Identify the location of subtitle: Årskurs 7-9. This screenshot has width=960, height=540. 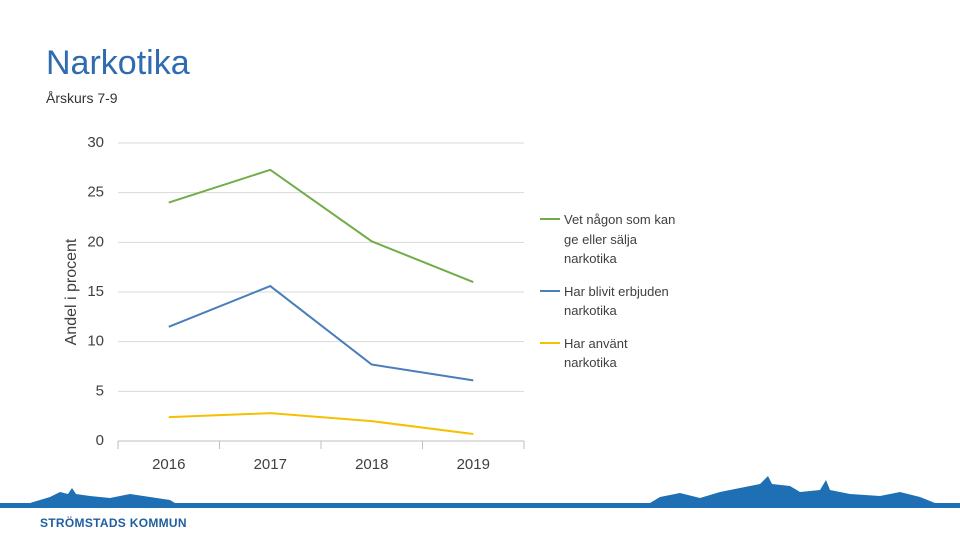
(82, 98).